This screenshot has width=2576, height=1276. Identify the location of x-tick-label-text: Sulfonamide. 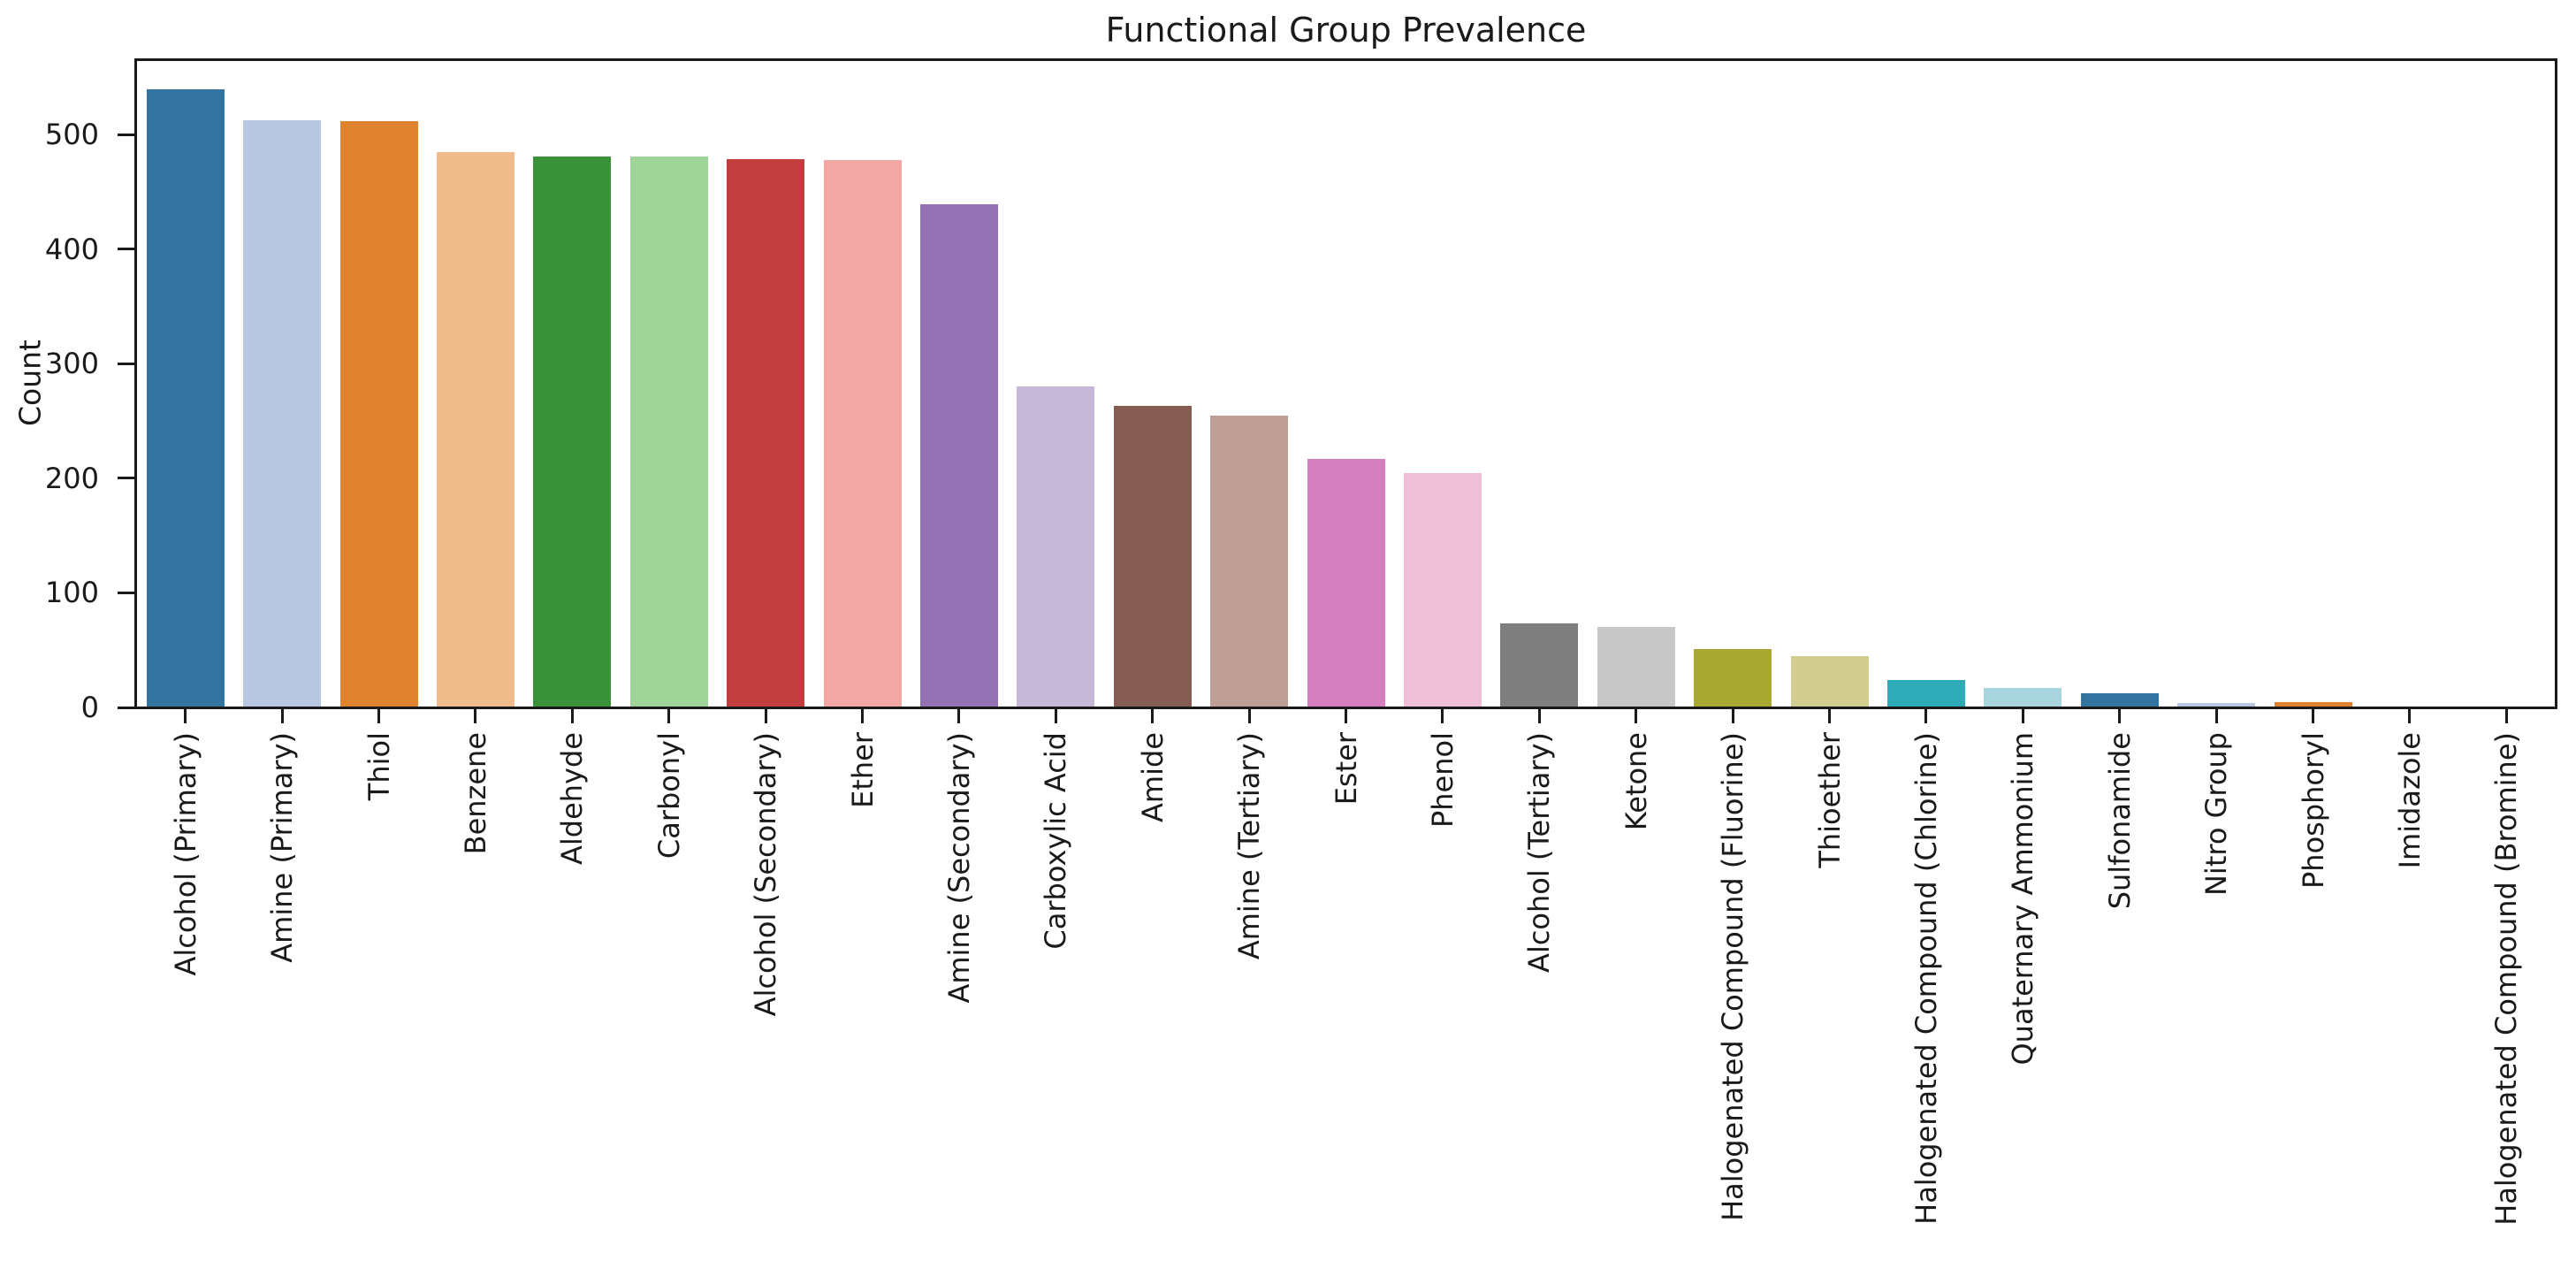
(2119, 821).